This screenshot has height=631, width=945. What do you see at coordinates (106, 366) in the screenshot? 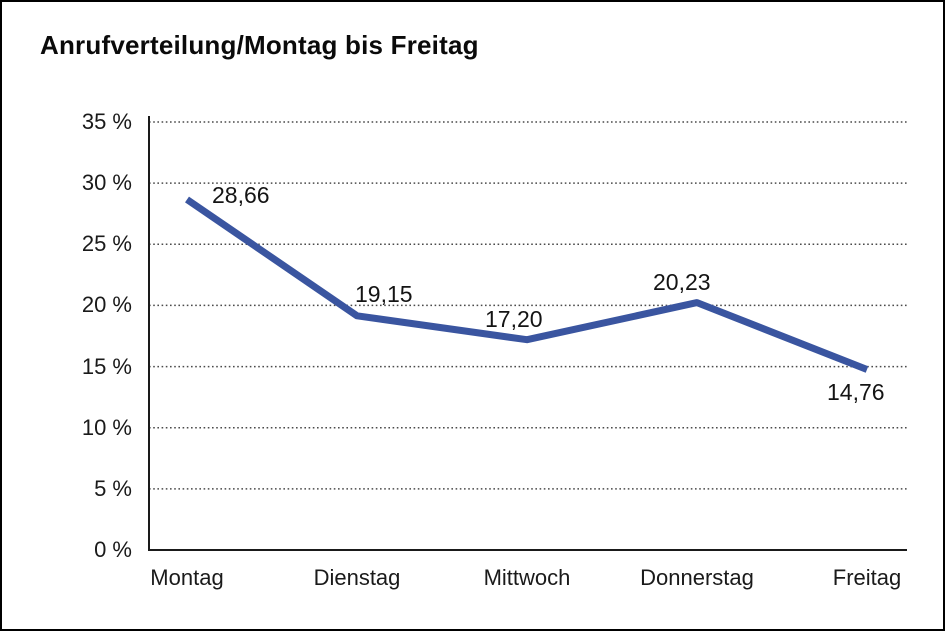
I see `y-axis-tick-label-15: 15 %` at bounding box center [106, 366].